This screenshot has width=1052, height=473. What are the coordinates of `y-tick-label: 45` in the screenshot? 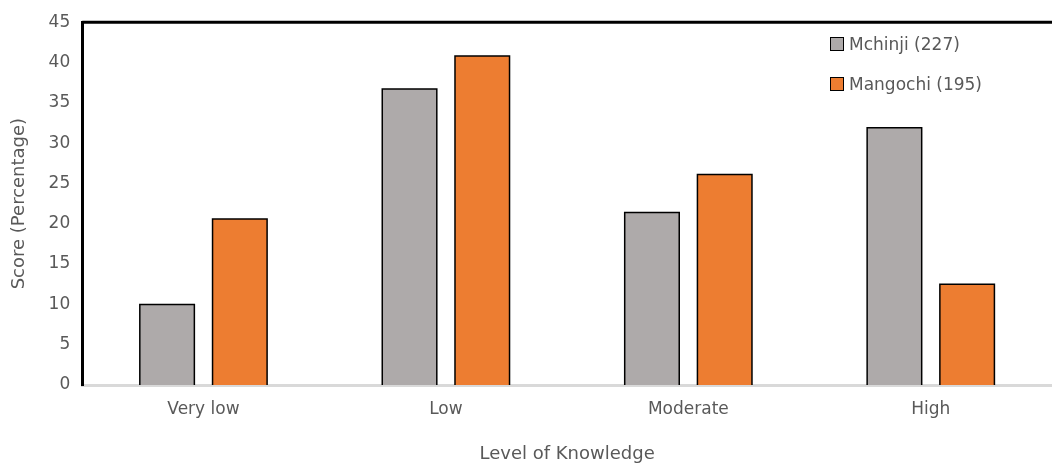 It's located at (59, 20).